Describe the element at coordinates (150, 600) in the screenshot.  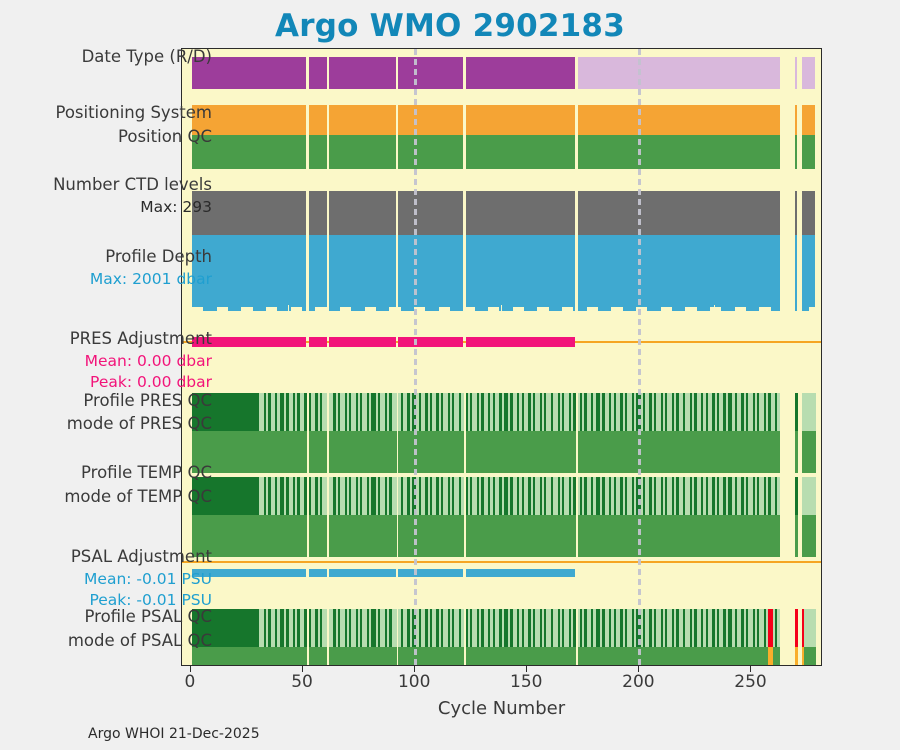
I see `row-sublabel-psal_adj-1: Peak: -0.01 PSU` at that location.